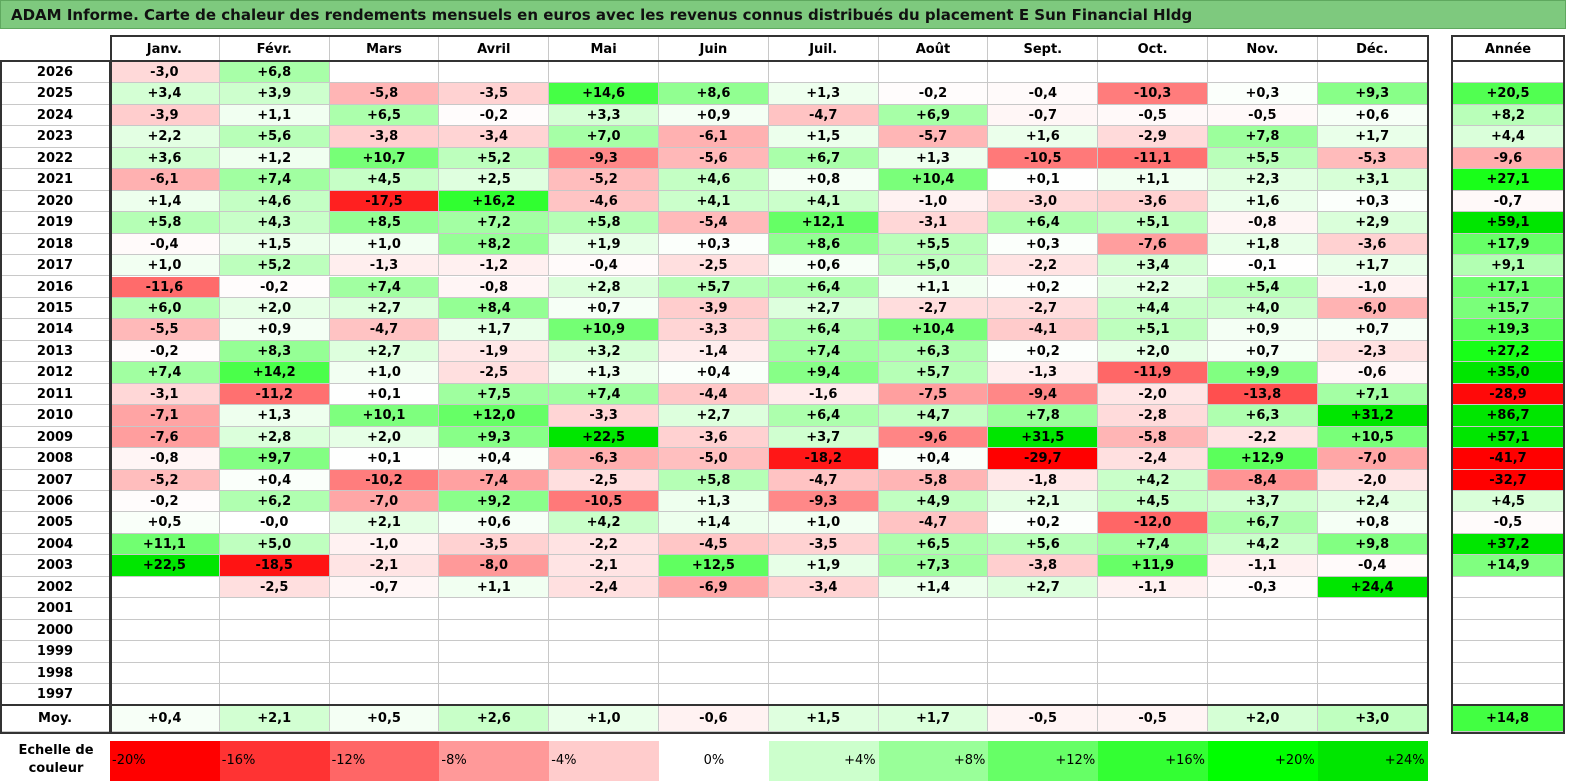 This screenshot has height=783, width=1570. I want to click on heatmap-cell: +10,9, so click(604, 330).